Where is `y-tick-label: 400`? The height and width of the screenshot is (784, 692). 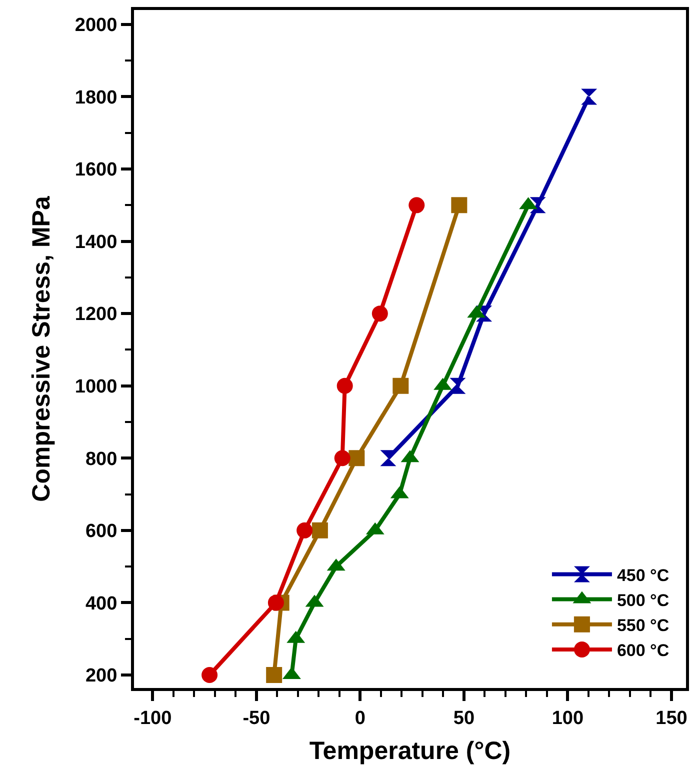 y-tick-label: 400 is located at coordinates (101, 603).